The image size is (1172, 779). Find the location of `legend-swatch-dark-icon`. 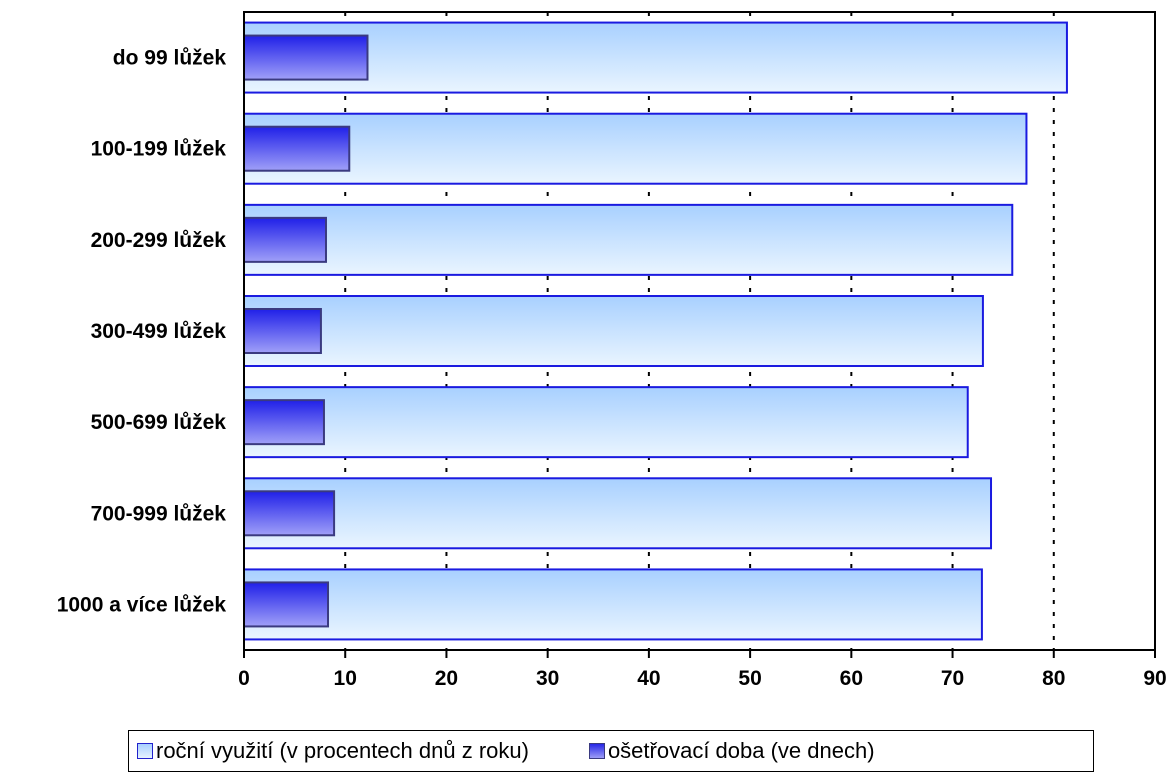

legend-swatch-dark-icon is located at coordinates (596, 751).